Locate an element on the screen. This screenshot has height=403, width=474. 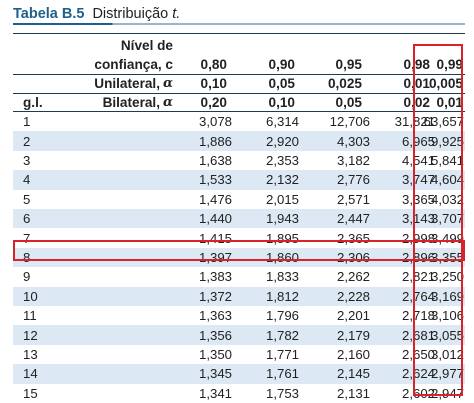
bilateral-value: 0,05 is located at coordinates (348, 103).